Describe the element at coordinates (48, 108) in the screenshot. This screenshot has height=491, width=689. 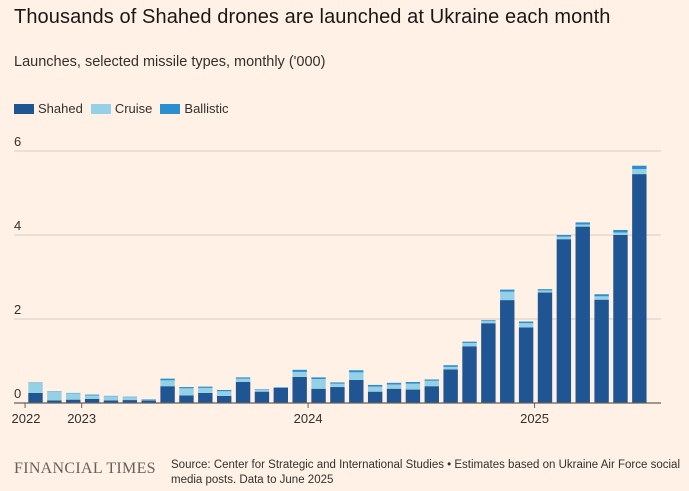
I see `legend-item-shahed: Shahed` at that location.